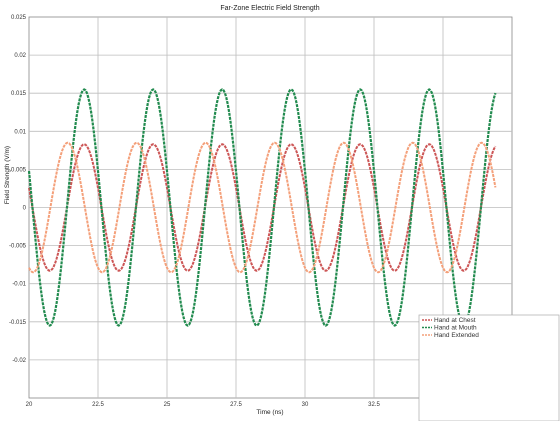 The height and width of the screenshot is (421, 560). Describe the element at coordinates (455, 328) in the screenshot. I see `legend-label: Hand at Mouth` at that location.